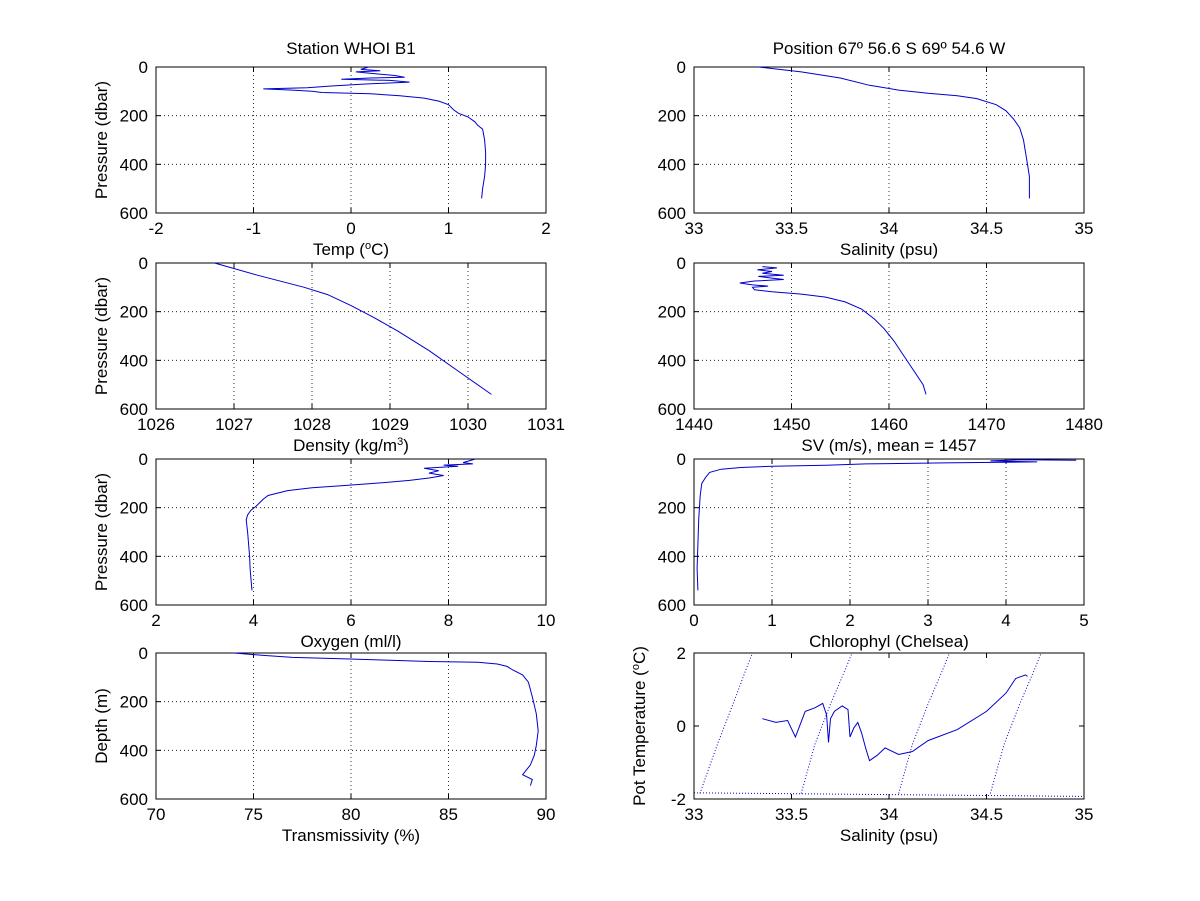 This screenshot has width=1200, height=901. I want to click on x-axis-label: Oxygen (ml/l), so click(350, 641).